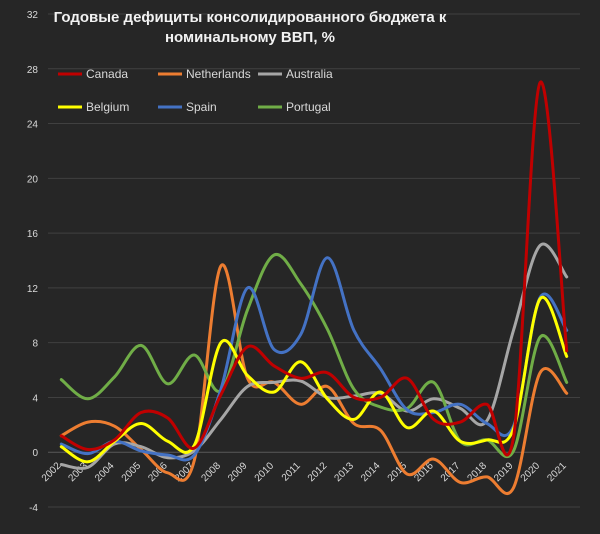 Image resolution: width=600 pixels, height=534 pixels. I want to click on x-tick-label: 2014, so click(371, 472).